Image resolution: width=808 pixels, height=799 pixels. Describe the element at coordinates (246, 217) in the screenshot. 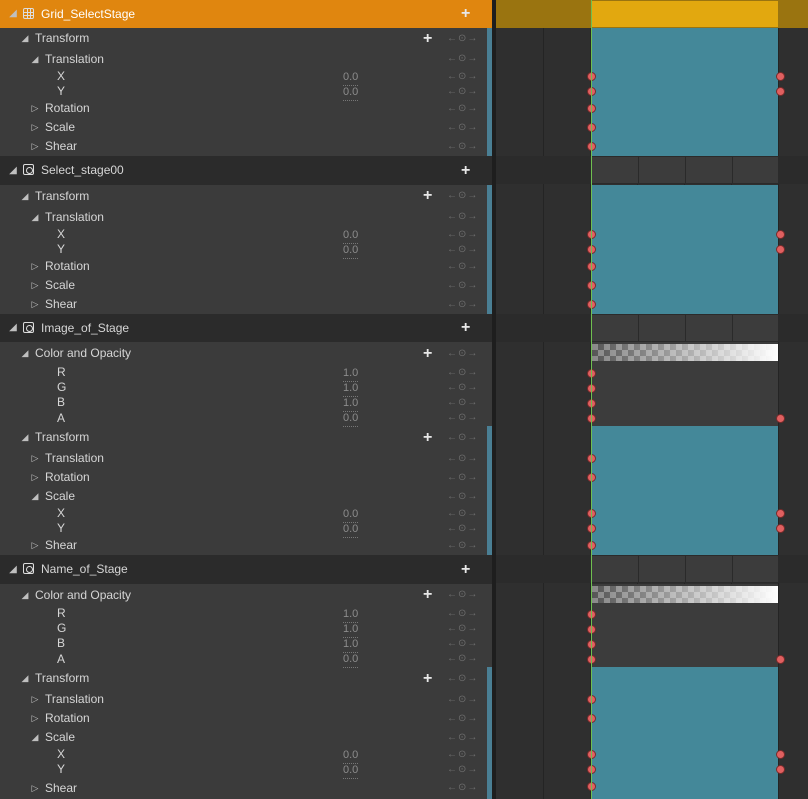

I see `track-row: ◢ Translation ←⊙→` at that location.